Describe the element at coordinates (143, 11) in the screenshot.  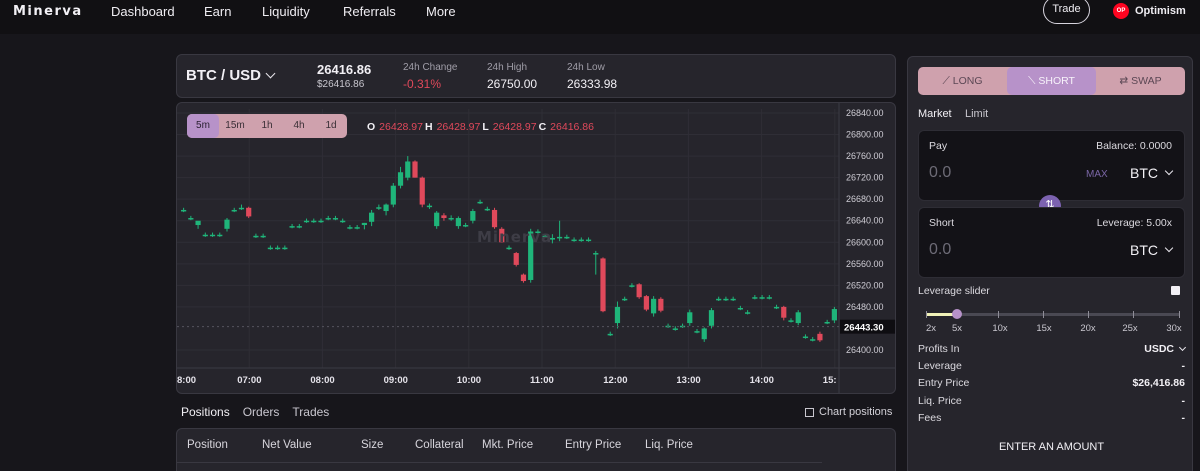
I see `nav-dashboard: Dashboard` at that location.